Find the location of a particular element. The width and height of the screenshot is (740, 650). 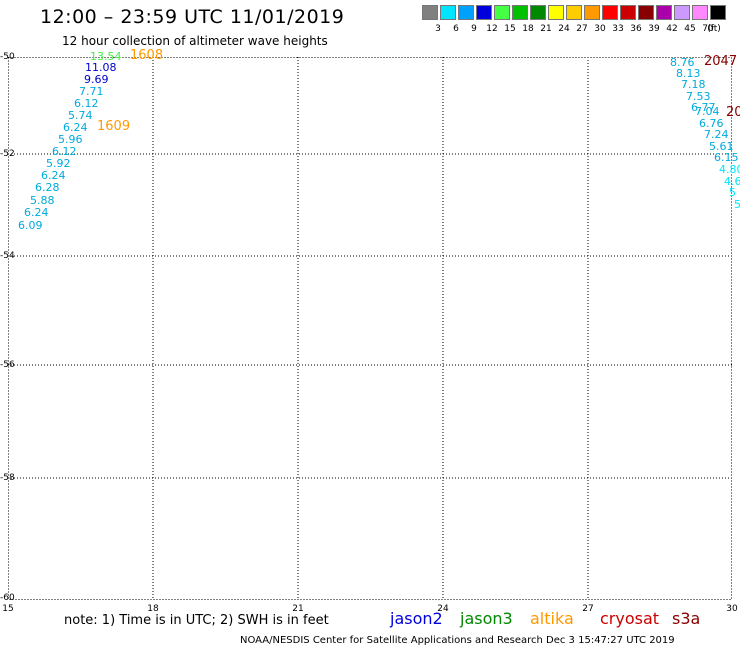

wave-height-point: 6.77 is located at coordinates (703, 107).